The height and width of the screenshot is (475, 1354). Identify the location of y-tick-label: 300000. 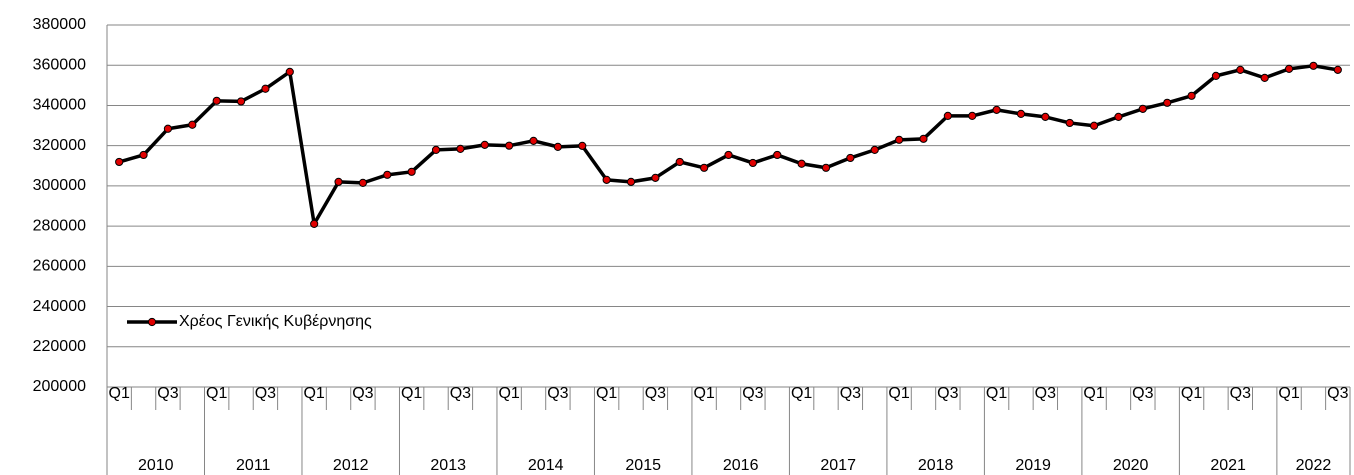
(59, 185).